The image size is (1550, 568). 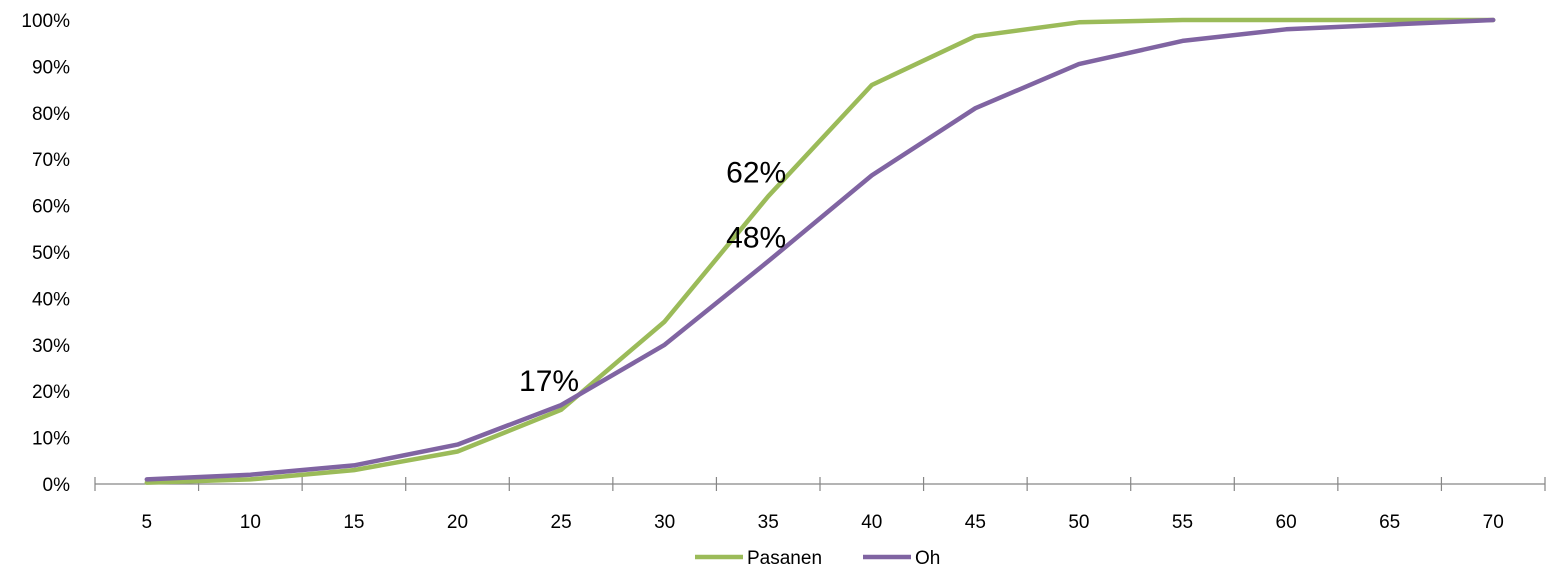 I want to click on x-tick-label: 30, so click(x=664, y=522).